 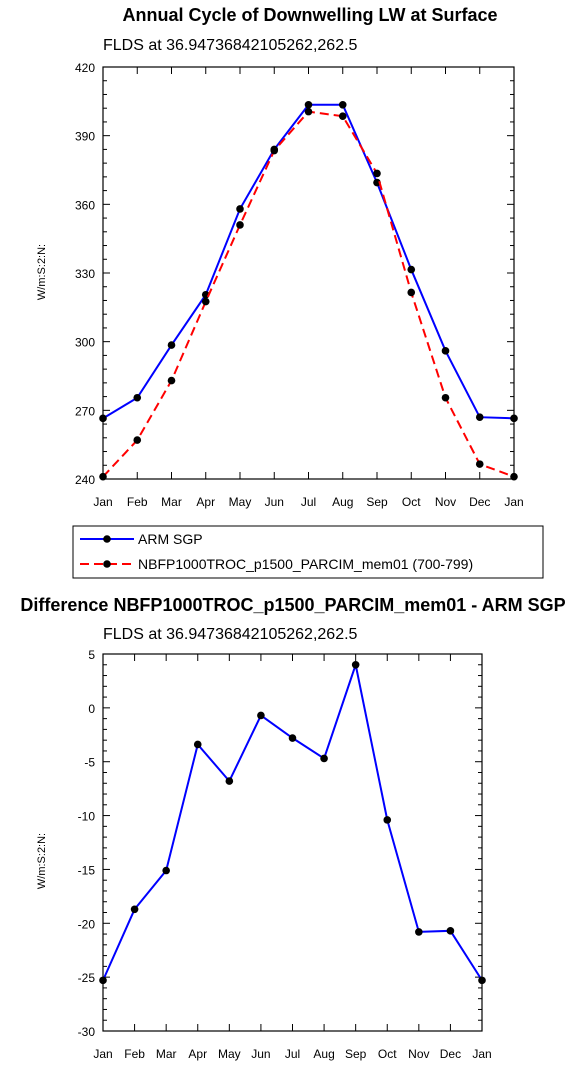 What do you see at coordinates (42, 272) in the screenshot?
I see `chart1-y-axis-label: W/m:S:2:N:` at bounding box center [42, 272].